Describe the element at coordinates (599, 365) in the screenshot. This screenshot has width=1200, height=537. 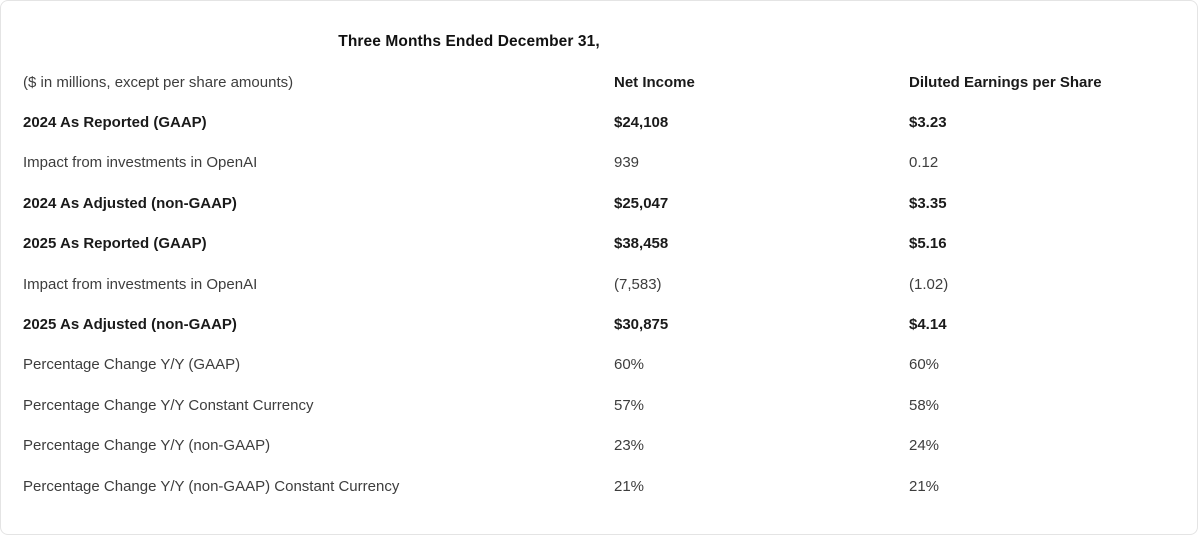
I see `table-row: Percentage Change Y/Y (GAAP) 60% 60%` at that location.